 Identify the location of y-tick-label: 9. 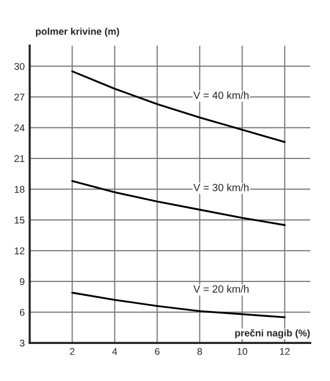
(22, 282).